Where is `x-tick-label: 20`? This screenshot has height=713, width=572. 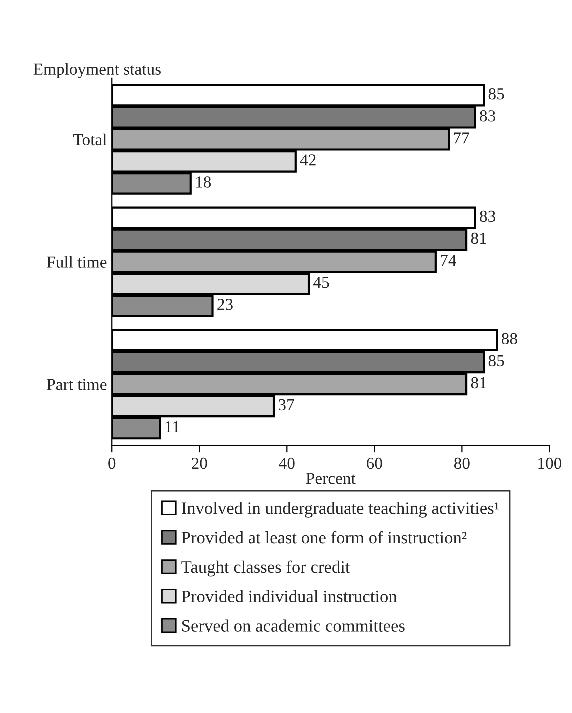 x-tick-label: 20 is located at coordinates (200, 464).